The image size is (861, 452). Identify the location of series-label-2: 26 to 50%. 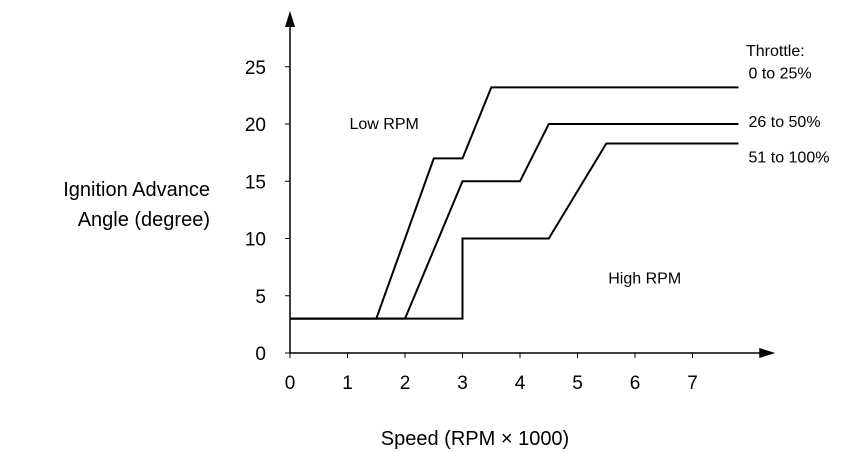
(785, 122).